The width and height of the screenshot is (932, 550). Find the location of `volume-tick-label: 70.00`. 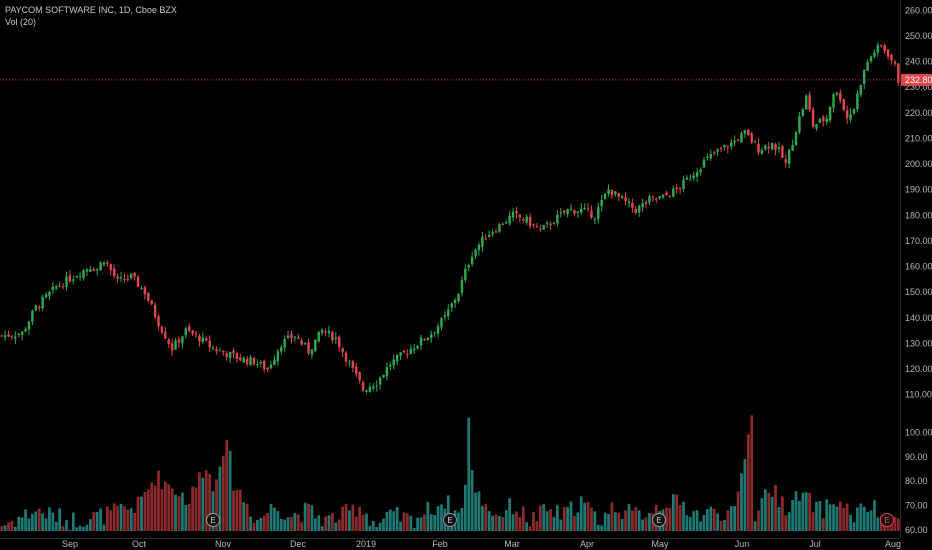

volume-tick-label: 70.00 is located at coordinates (916, 506).